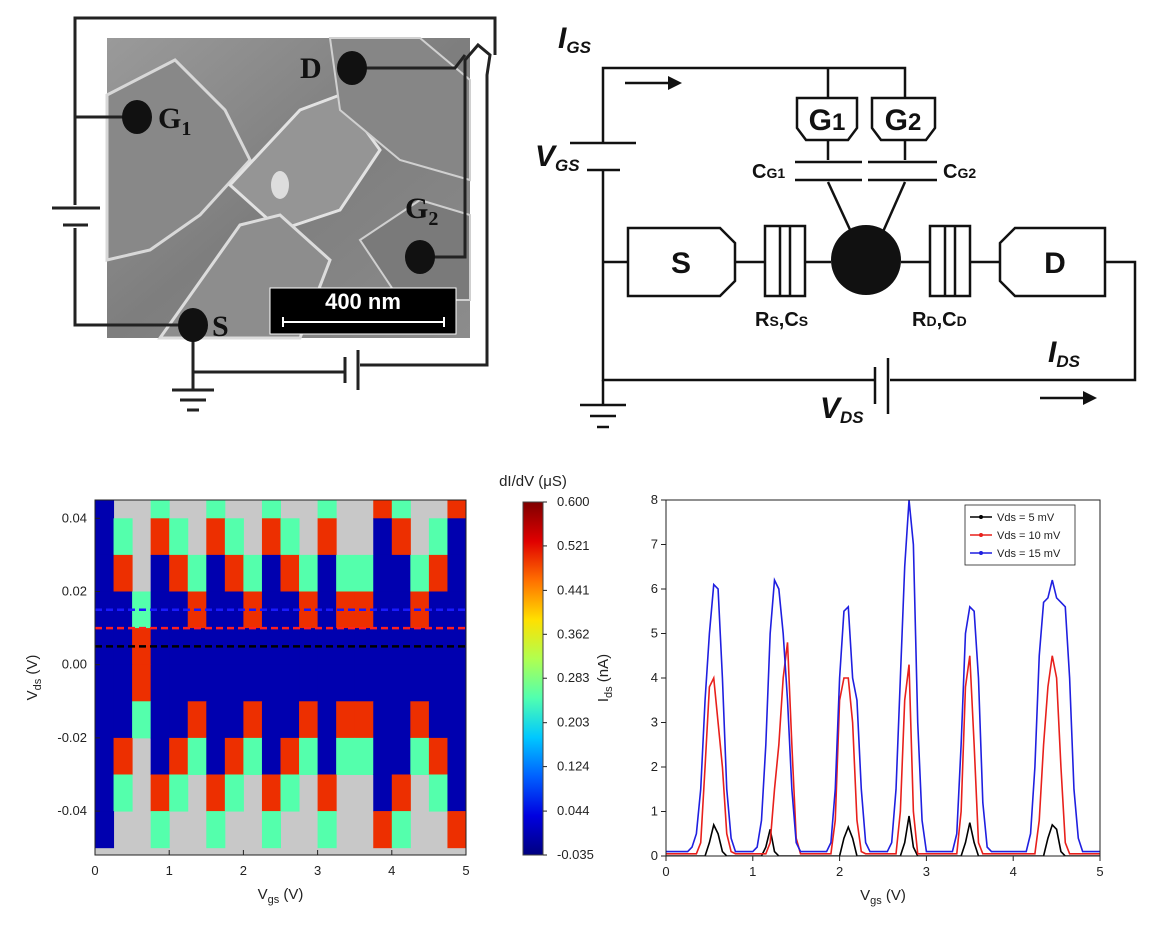 The width and height of the screenshot is (1154, 945). Describe the element at coordinates (74, 590) in the screenshot. I see `y-tick-label: 0.02` at that location.